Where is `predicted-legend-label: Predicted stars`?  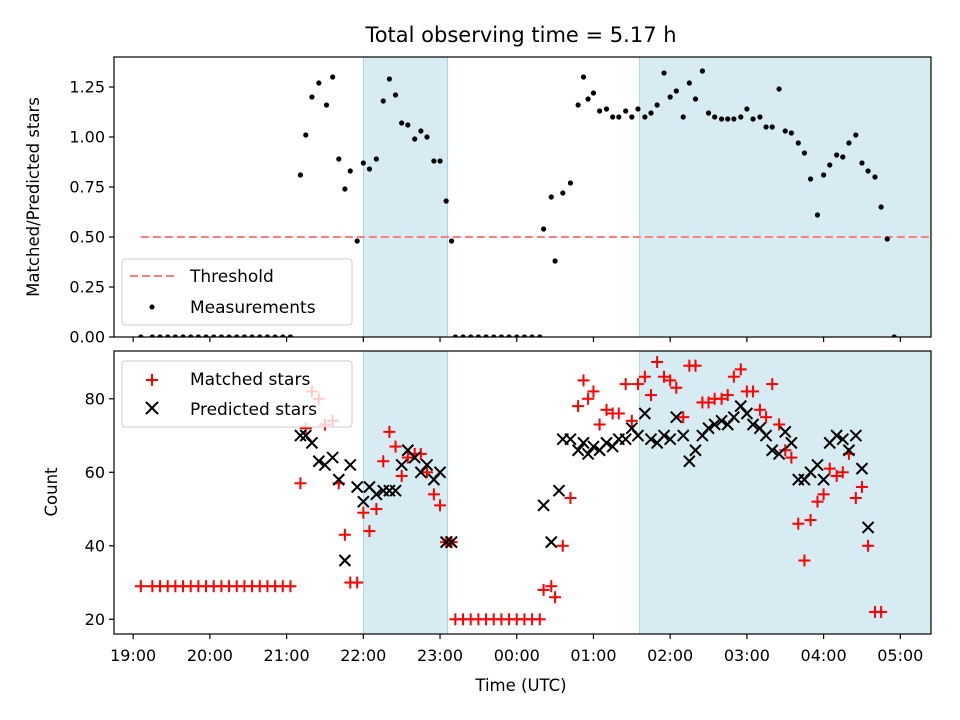
predicted-legend-label: Predicted stars is located at coordinates (253, 410).